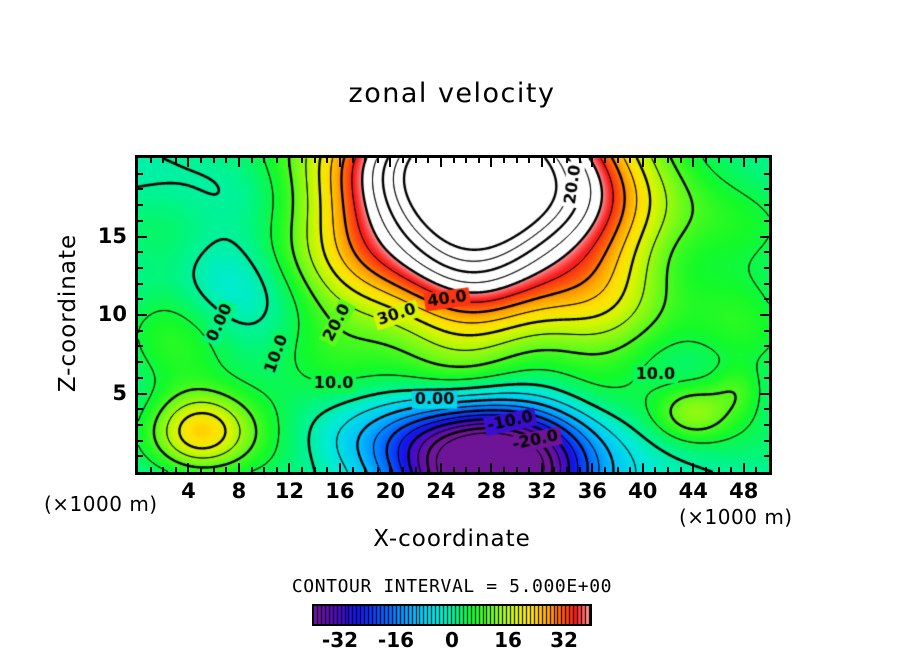 Image resolution: width=904 pixels, height=654 pixels. I want to click on contour-interval-caption: CONTOUR INTERVAL = 5.000E+00, so click(452, 586).